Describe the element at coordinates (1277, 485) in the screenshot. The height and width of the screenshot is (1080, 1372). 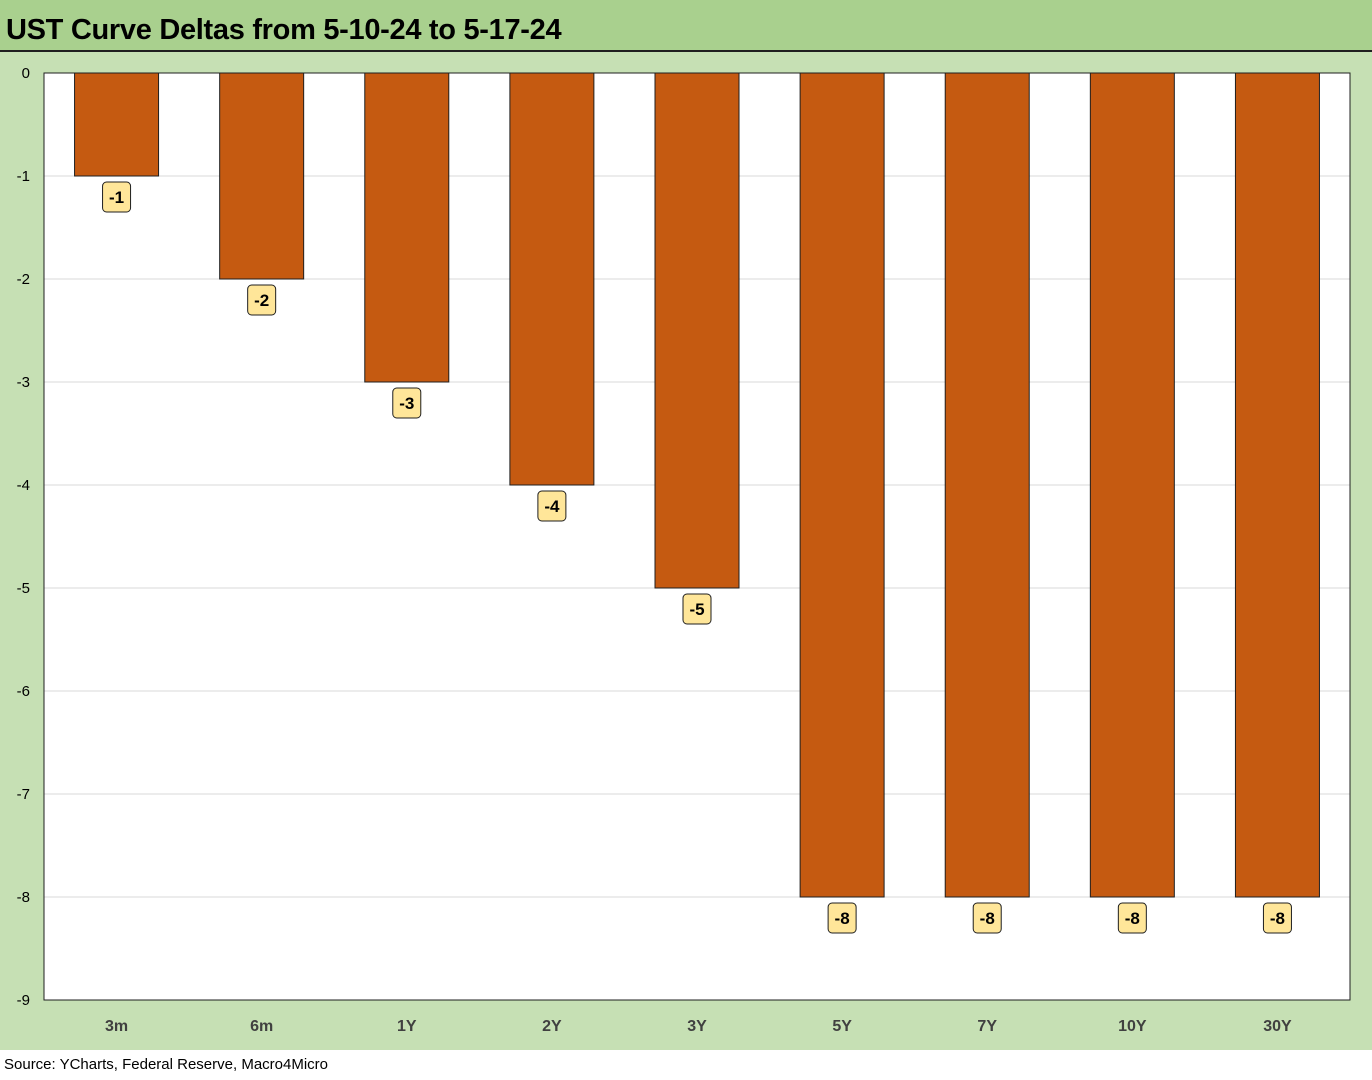
I see `bar-30Y` at that location.